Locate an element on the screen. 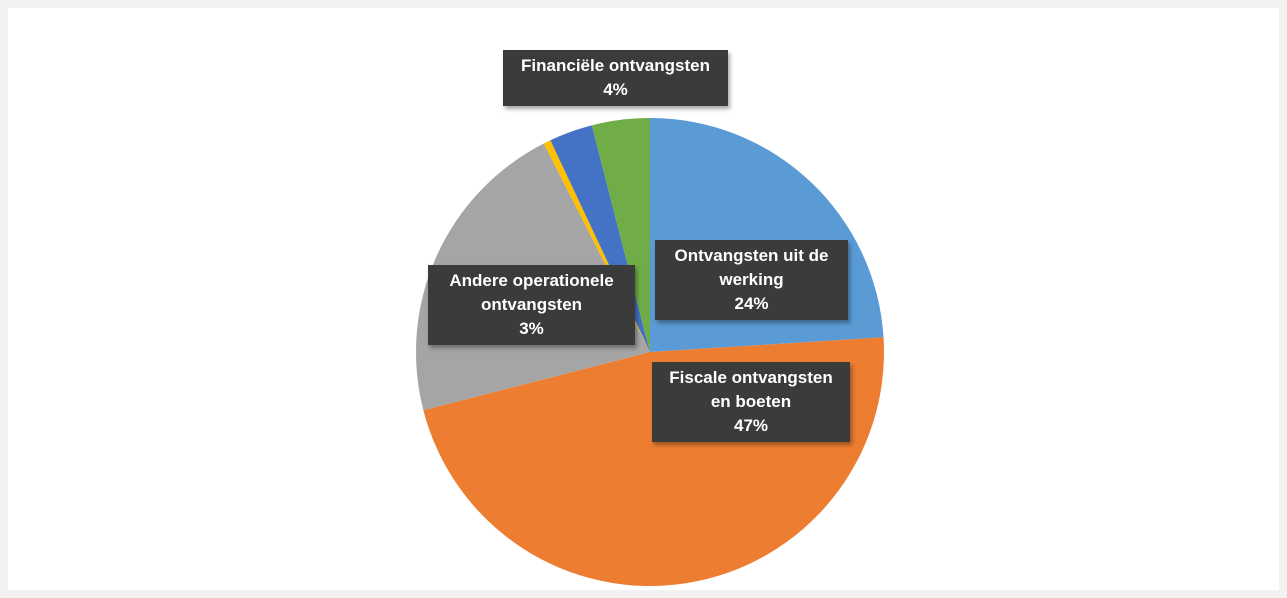 The width and height of the screenshot is (1287, 598). label-value: 3% is located at coordinates (531, 328).